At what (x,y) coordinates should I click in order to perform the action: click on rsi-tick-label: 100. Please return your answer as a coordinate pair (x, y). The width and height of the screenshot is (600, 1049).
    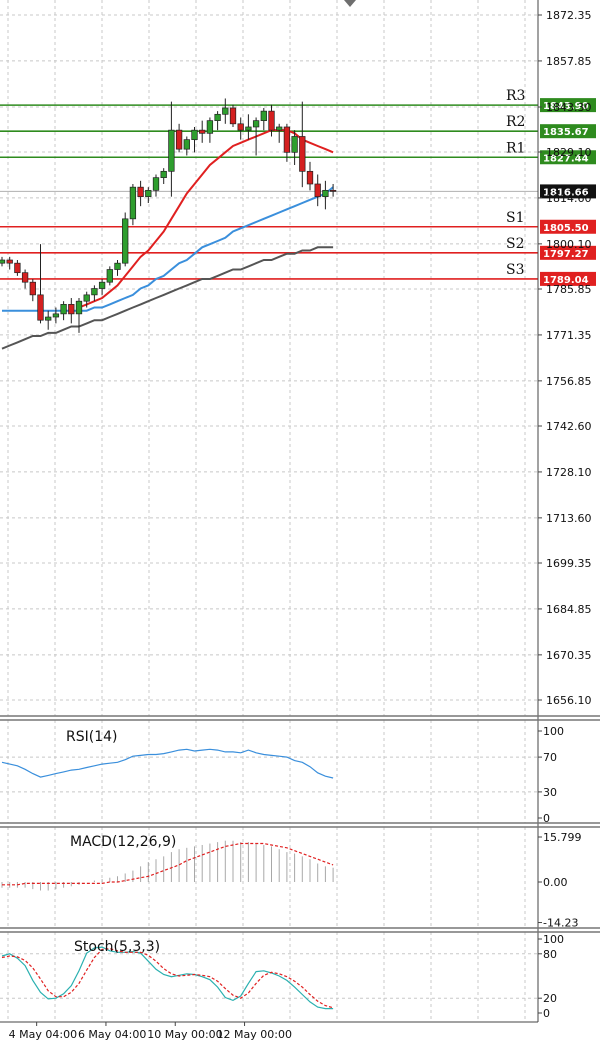
    Looking at the image, I should click on (553, 731).